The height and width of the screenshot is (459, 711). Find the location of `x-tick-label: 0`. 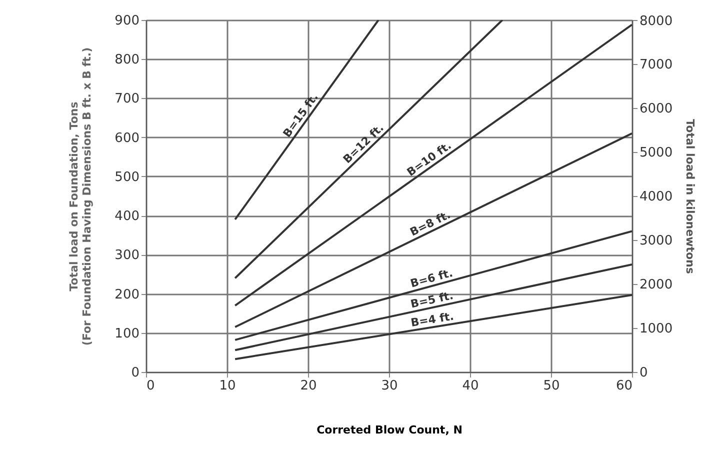

x-tick-label: 0 is located at coordinates (150, 386).